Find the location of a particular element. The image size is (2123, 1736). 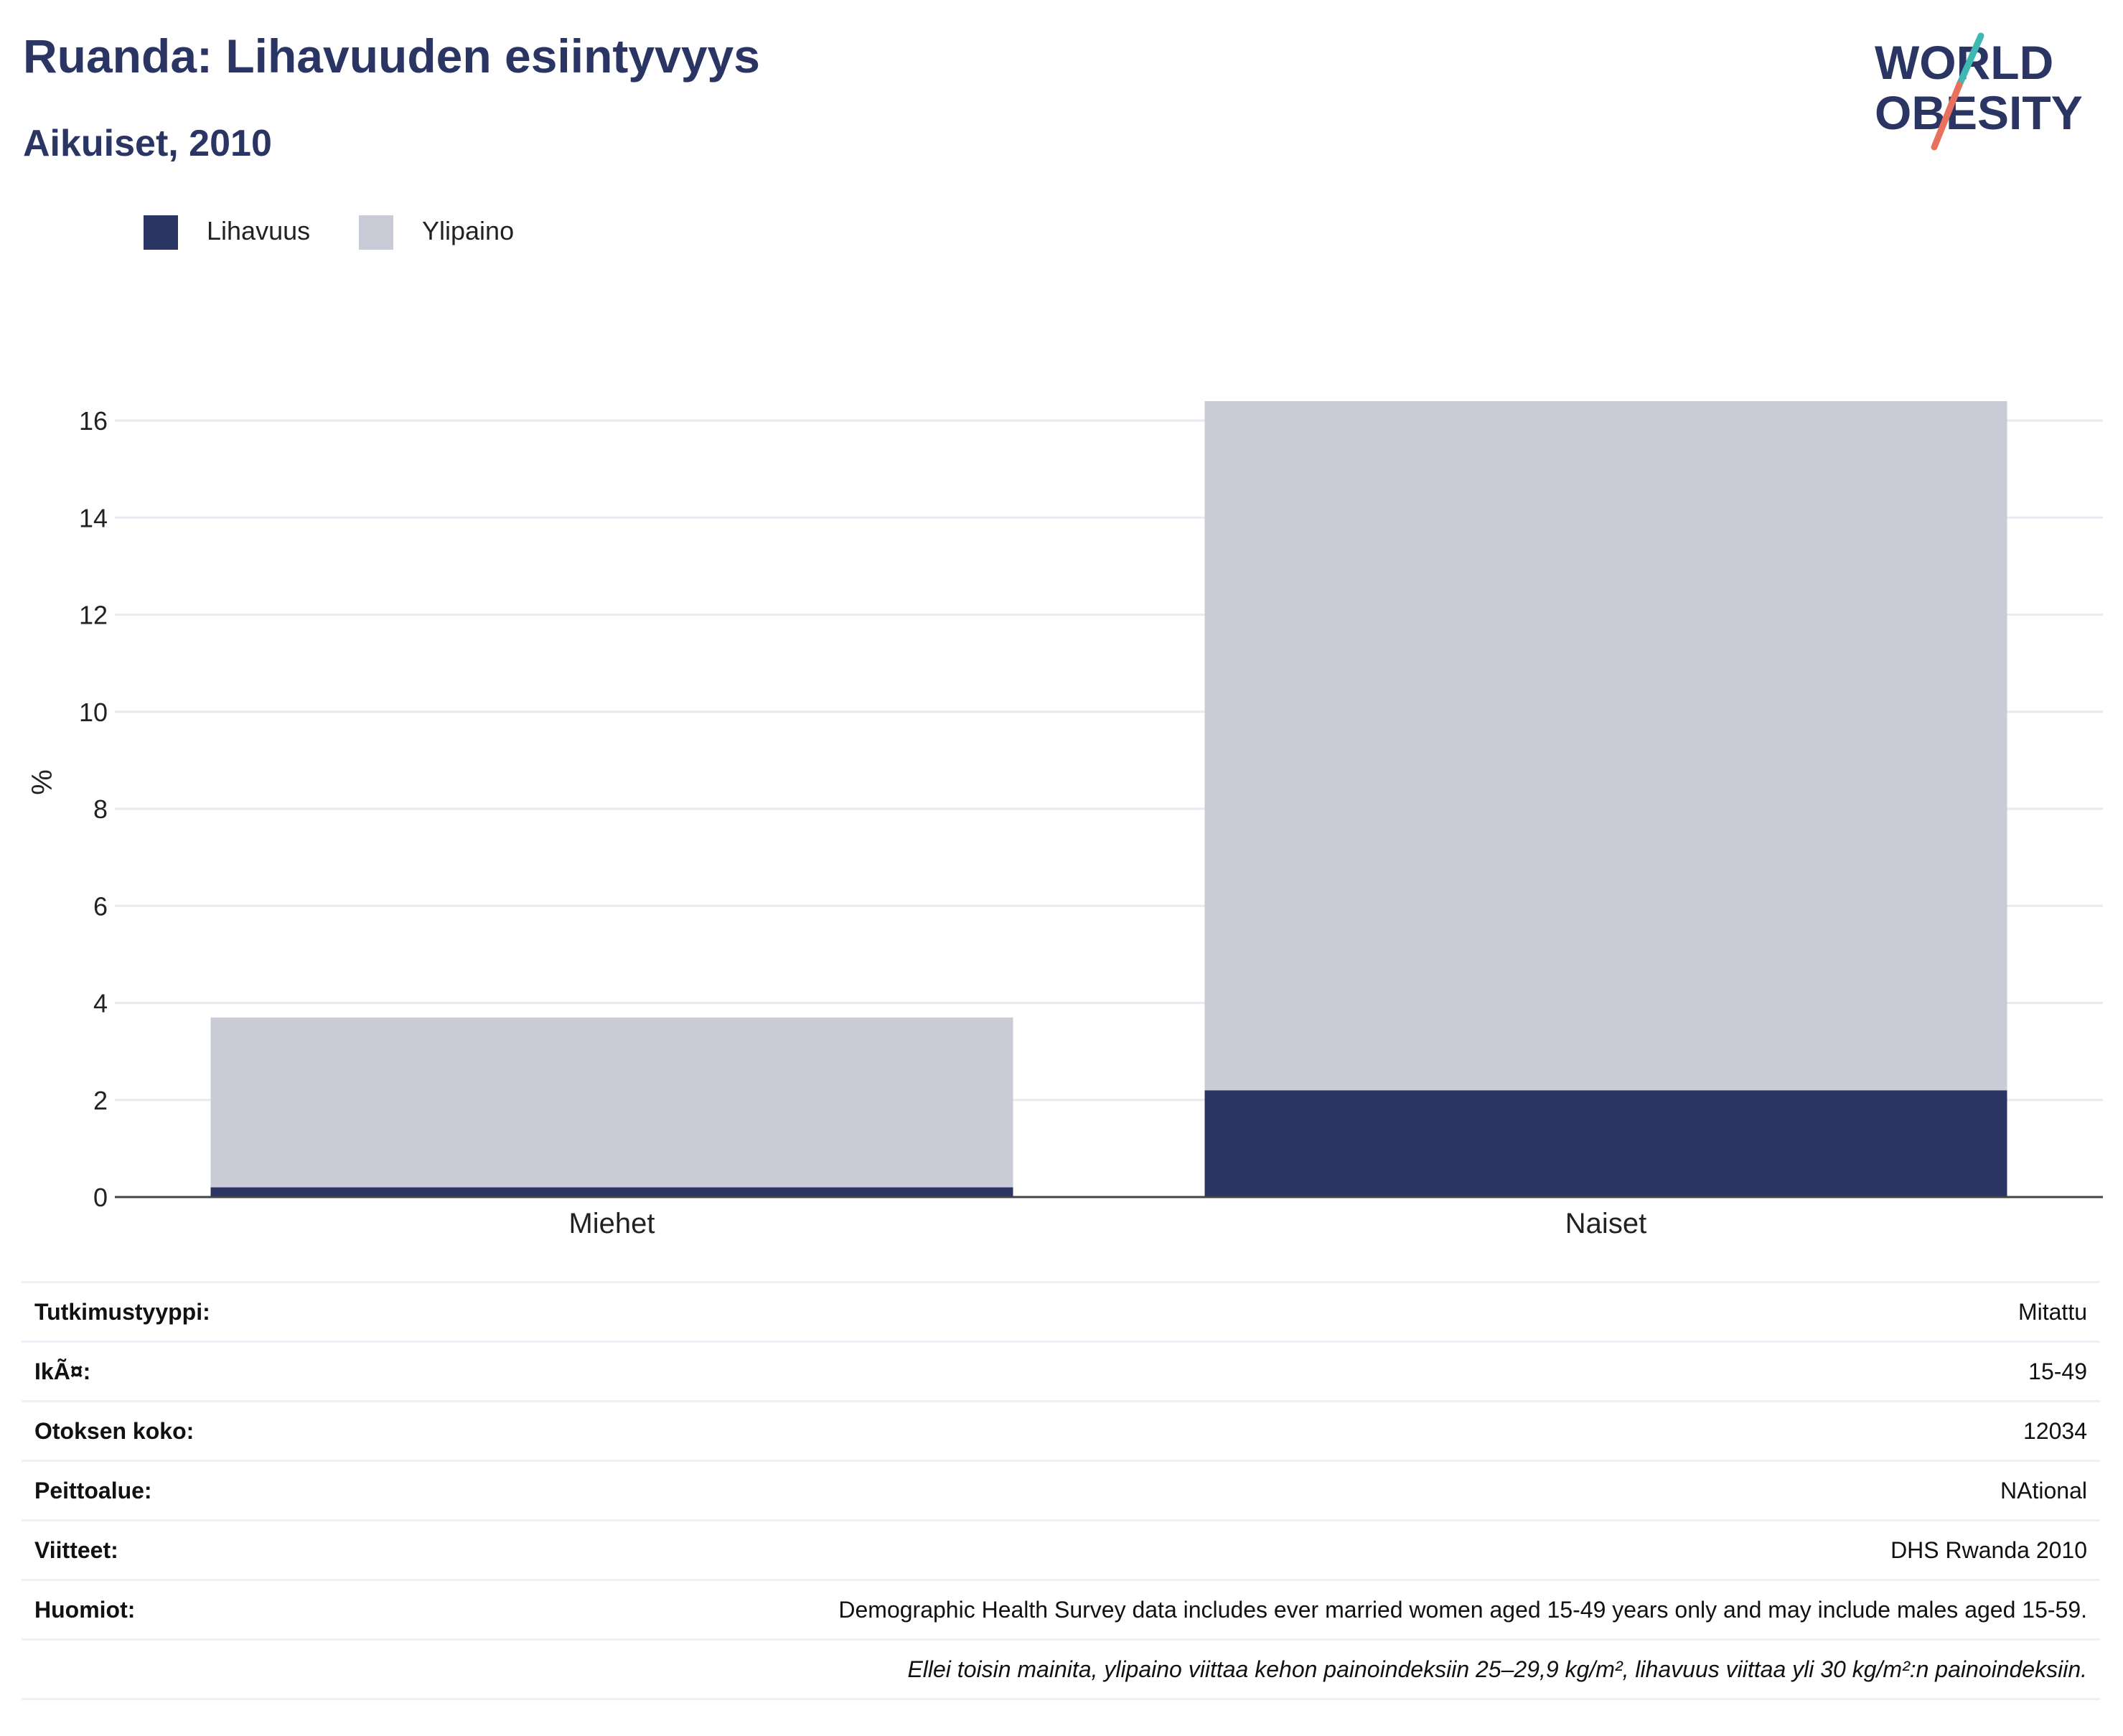

logo-line2: OBESITY is located at coordinates (1979, 112).